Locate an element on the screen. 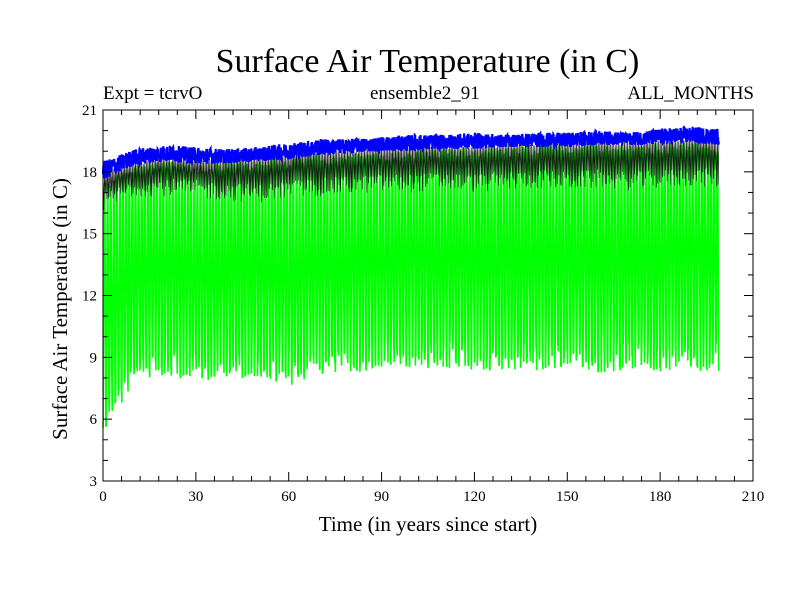  x-tick-label: 30 is located at coordinates (195, 497).